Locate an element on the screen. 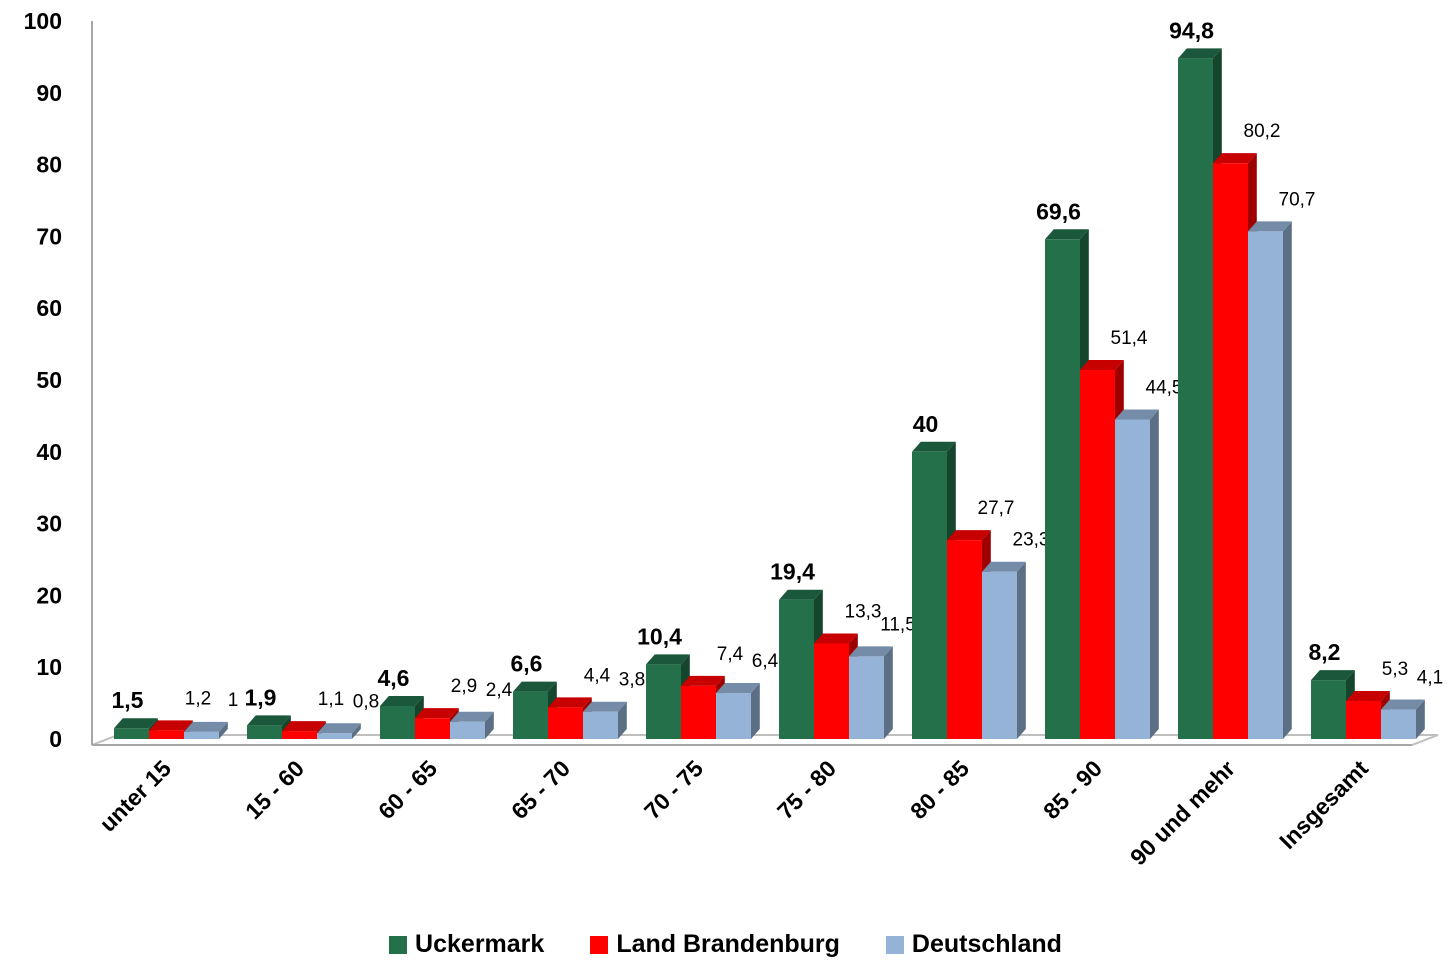  legend-item: Uckermark is located at coordinates (466, 944).